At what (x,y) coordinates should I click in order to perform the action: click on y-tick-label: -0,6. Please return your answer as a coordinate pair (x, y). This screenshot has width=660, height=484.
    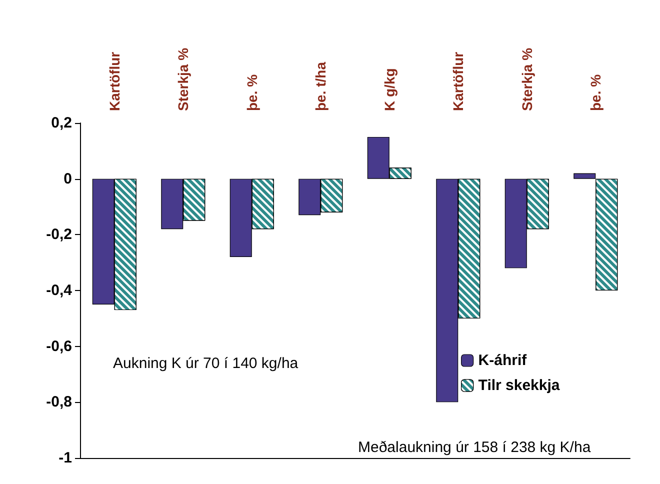
    Looking at the image, I should click on (59, 346).